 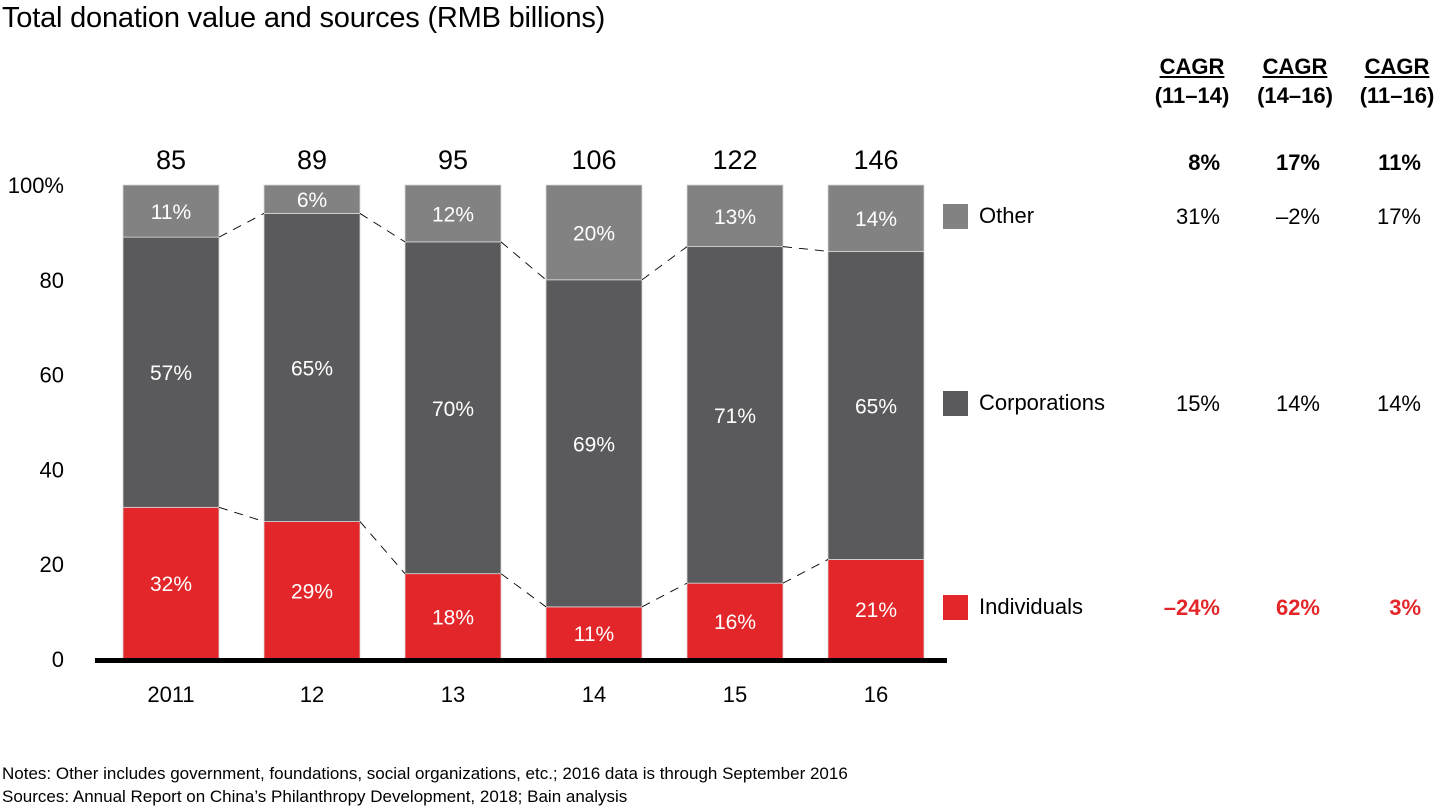 What do you see at coordinates (36, 185) in the screenshot?
I see `y-tick-label: 100%` at bounding box center [36, 185].